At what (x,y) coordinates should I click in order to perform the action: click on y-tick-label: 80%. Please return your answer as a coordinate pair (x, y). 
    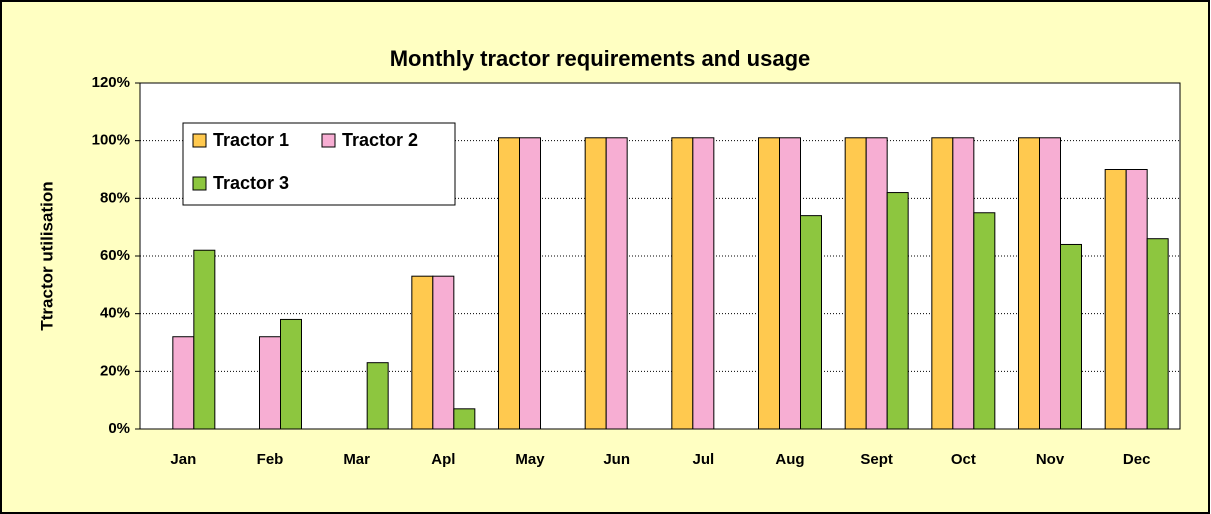
    Looking at the image, I should click on (115, 197).